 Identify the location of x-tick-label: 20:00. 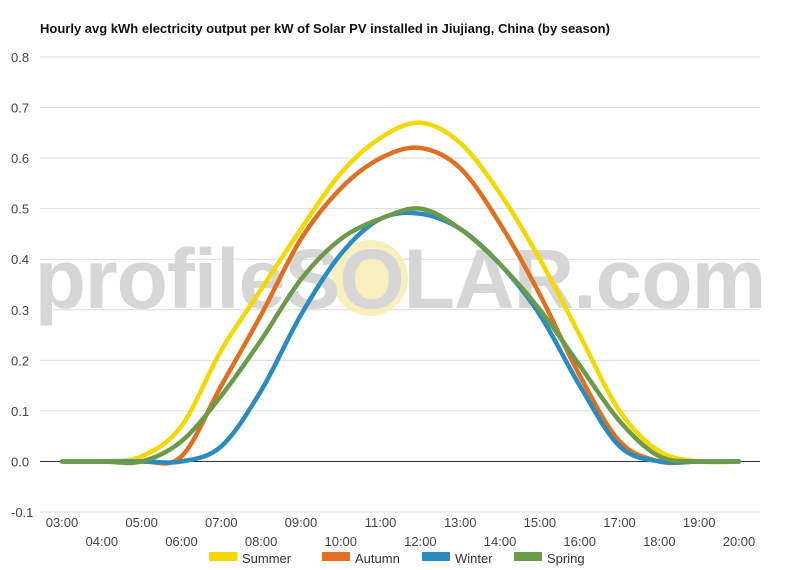
(739, 541).